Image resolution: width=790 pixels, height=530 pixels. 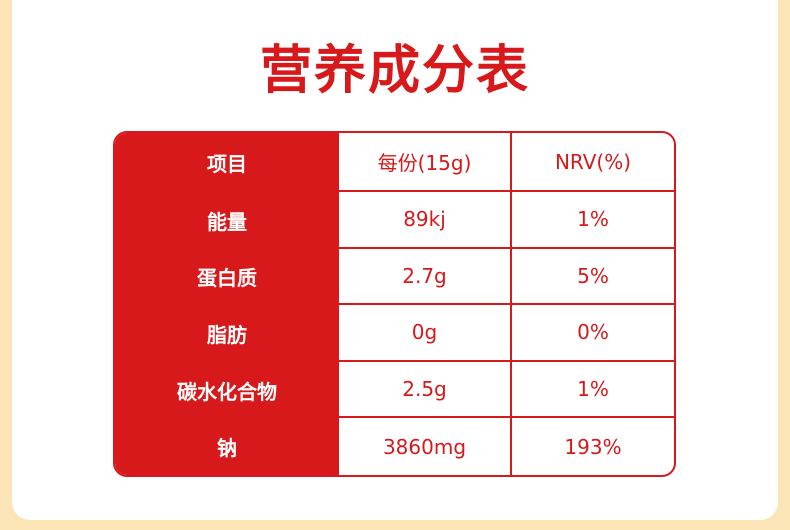 I want to click on table-cell: 蛋白质, so click(x=227, y=277).